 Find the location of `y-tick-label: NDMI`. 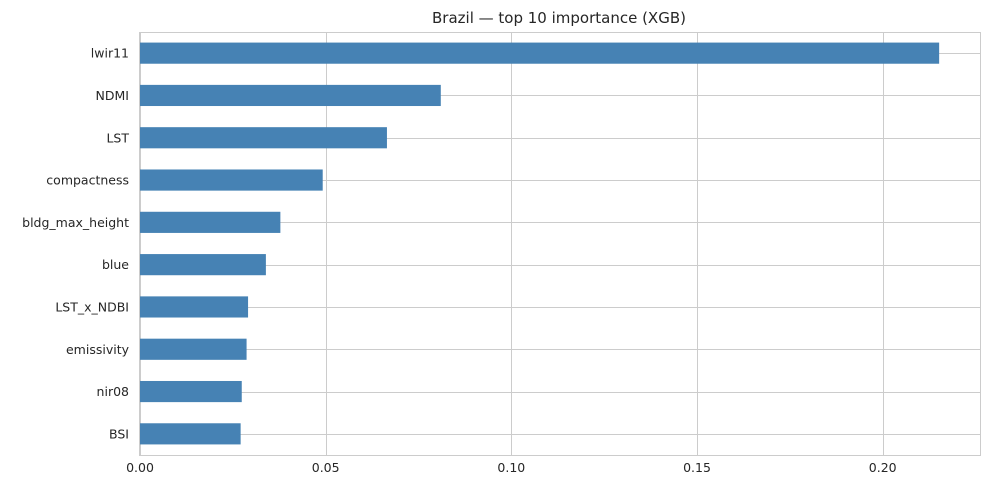

y-tick-label: NDMI is located at coordinates (112, 95).